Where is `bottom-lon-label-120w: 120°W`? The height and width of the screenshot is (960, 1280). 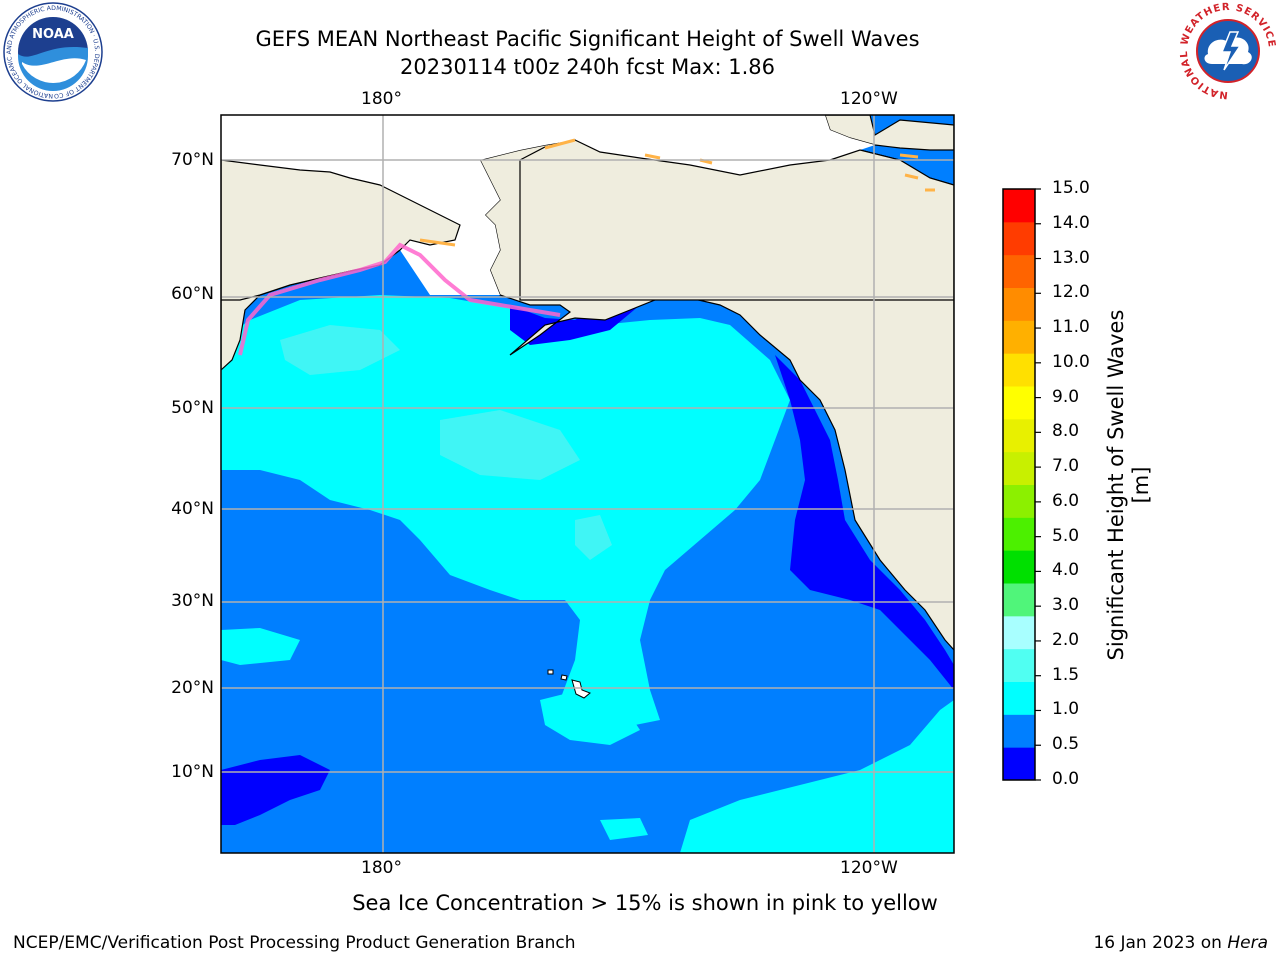 bottom-lon-label-120w: 120°W is located at coordinates (869, 868).